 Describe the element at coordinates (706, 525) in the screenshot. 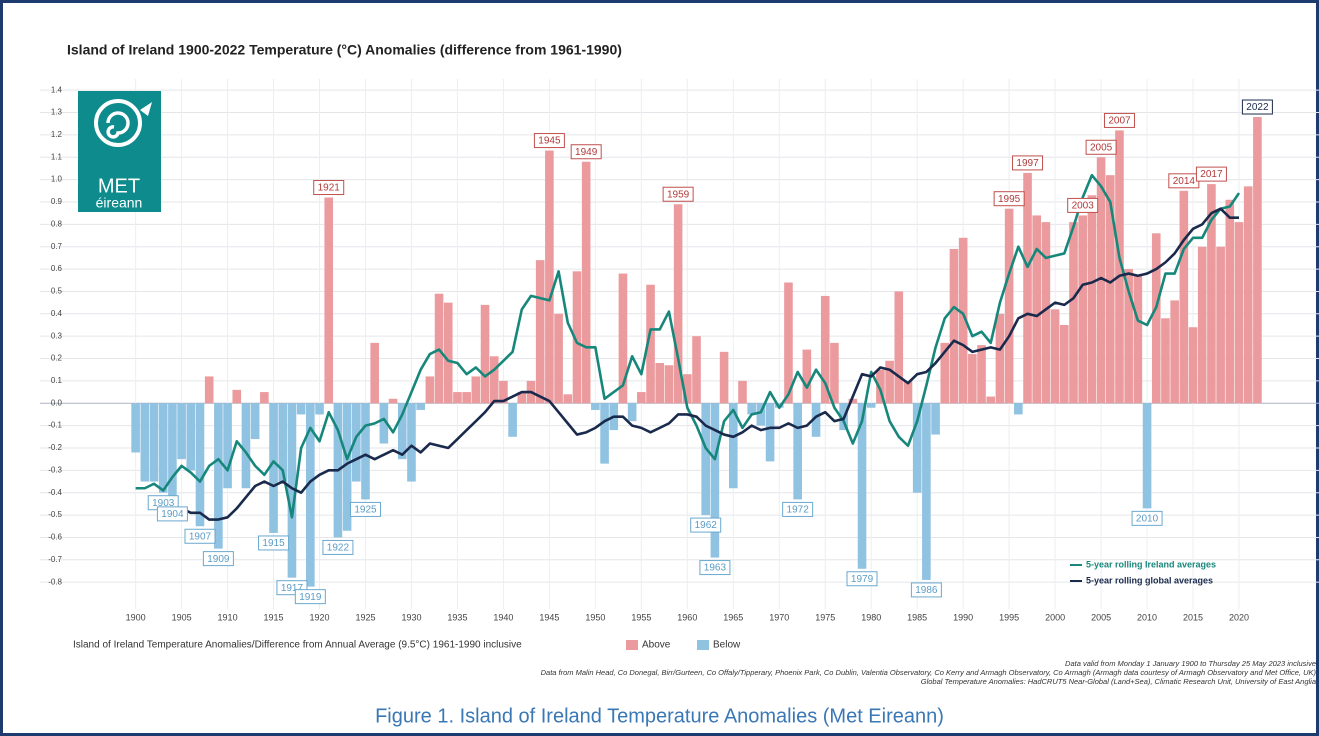

I see `annotation-label: 1962` at that location.